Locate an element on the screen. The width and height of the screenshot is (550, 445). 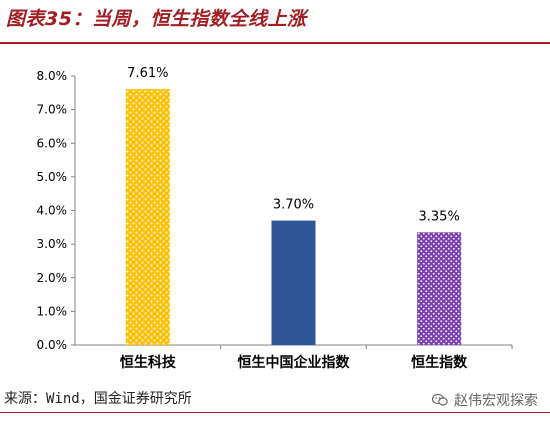
y-tick-label: 4.0% is located at coordinates (52, 211).